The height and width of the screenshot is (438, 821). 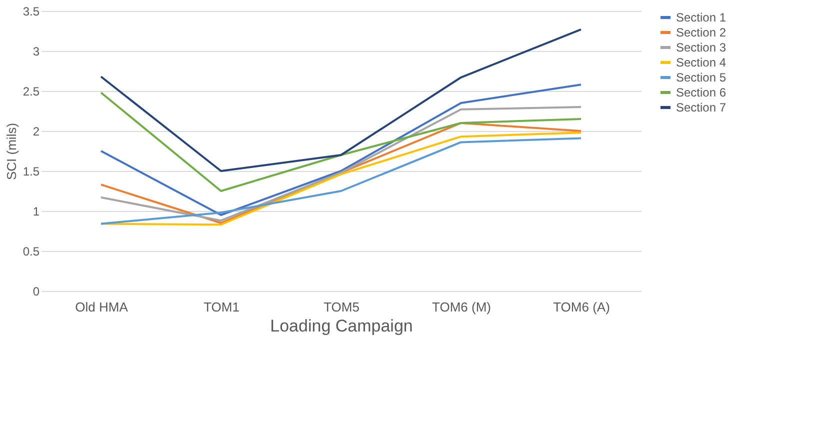 What do you see at coordinates (461, 307) in the screenshot?
I see `x-tick-label: TOM6 (M)` at bounding box center [461, 307].